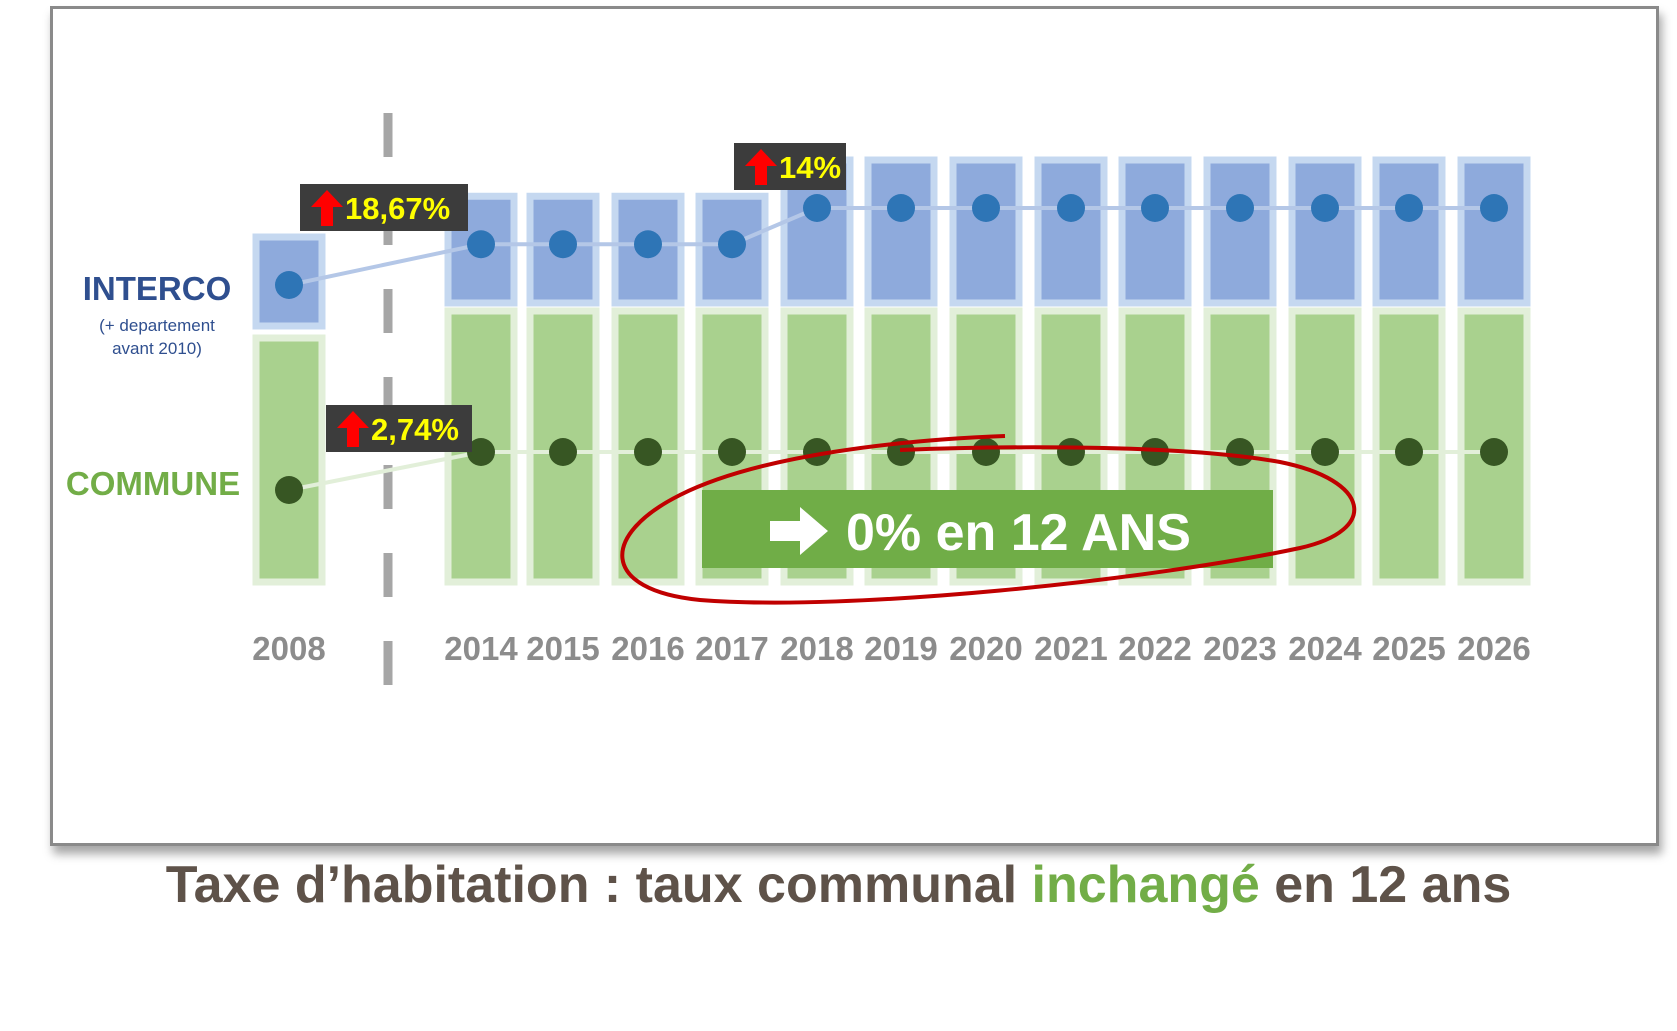  I want to click on badge-value: 2,74%, so click(415, 429).